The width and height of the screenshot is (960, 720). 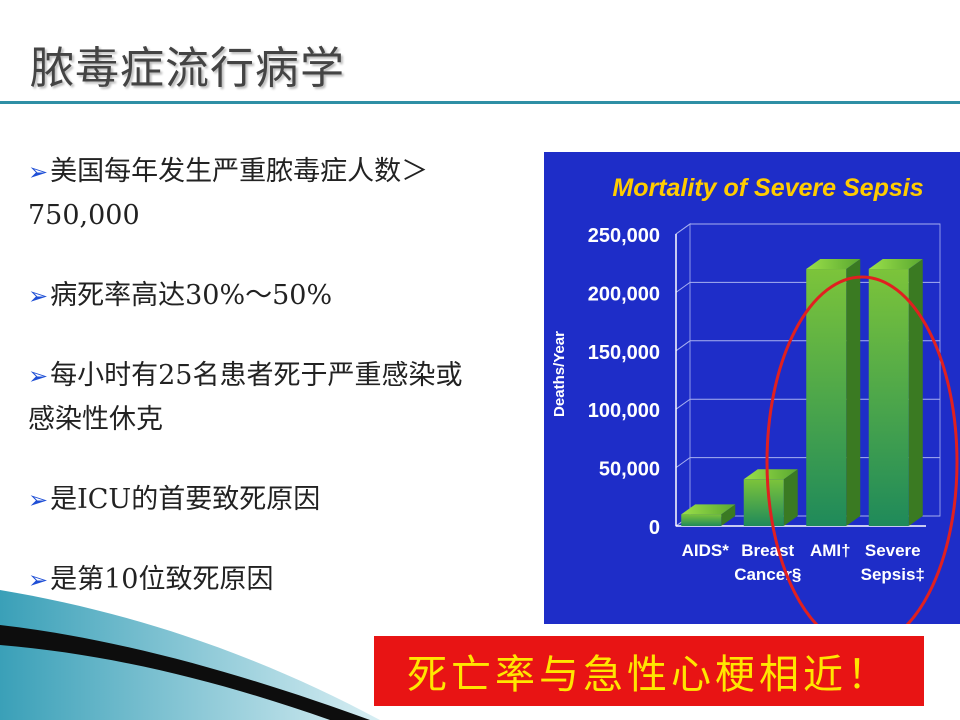 I want to click on y-axis-label: Deaths/Year, so click(x=559, y=374).